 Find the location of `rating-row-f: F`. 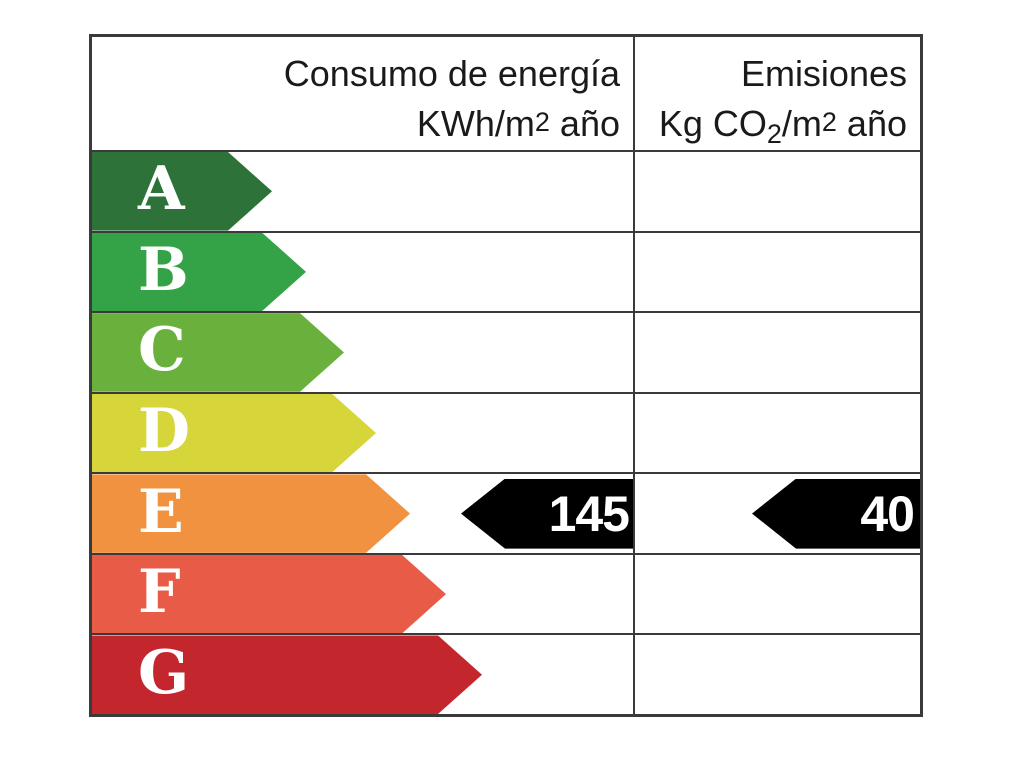

rating-row-f: F is located at coordinates (506, 595).